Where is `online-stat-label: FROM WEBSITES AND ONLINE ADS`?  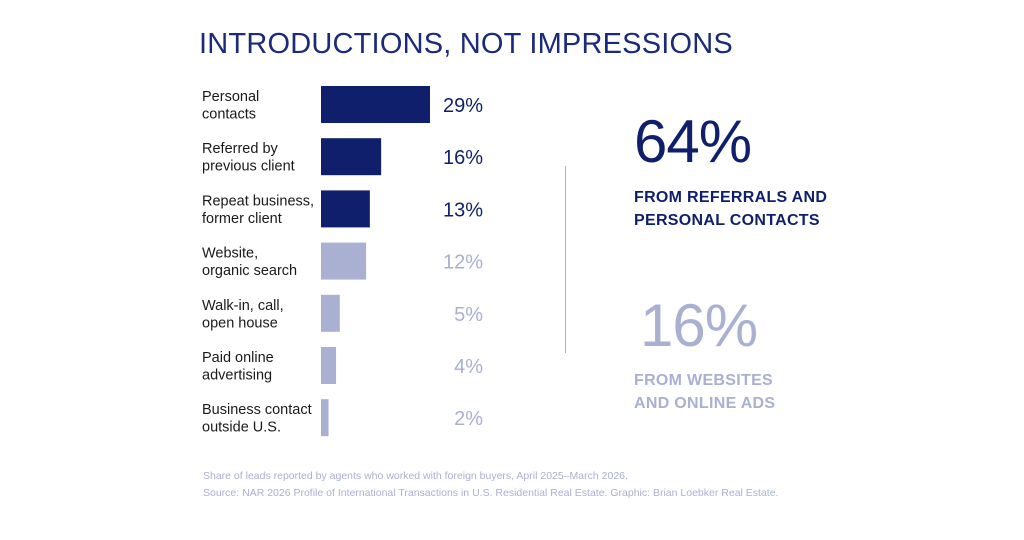 online-stat-label: FROM WEBSITES AND ONLINE ADS is located at coordinates (754, 392).